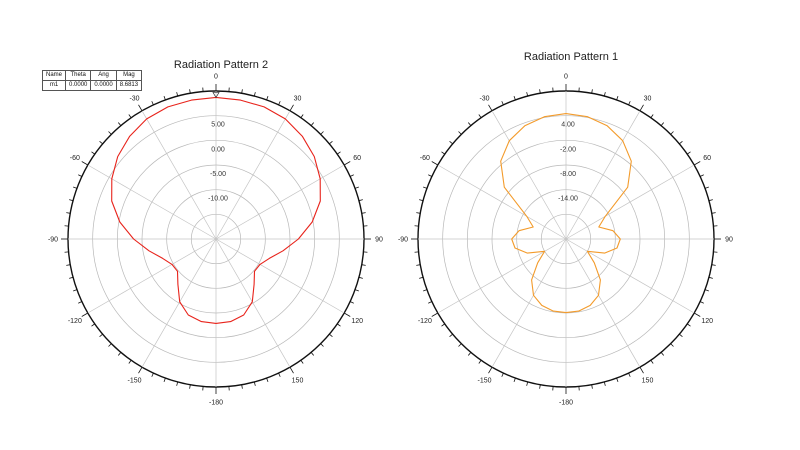  Describe the element at coordinates (357, 321) in the screenshot. I see `angle-tick-label: 120` at that location.